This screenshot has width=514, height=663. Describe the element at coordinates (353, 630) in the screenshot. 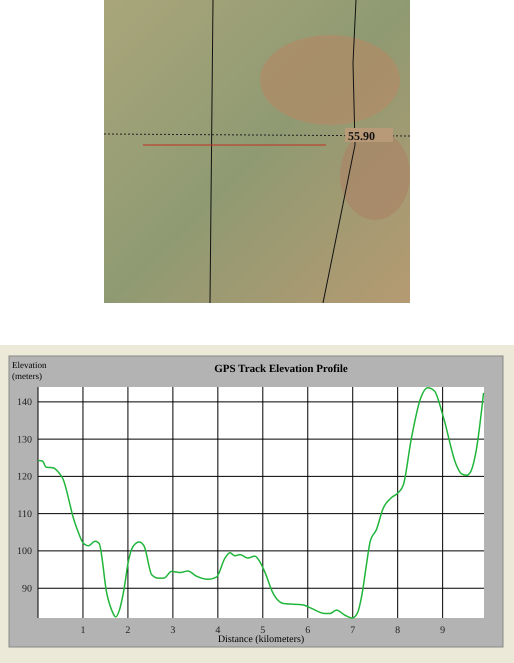

I see `x-tick-label: 7` at that location.